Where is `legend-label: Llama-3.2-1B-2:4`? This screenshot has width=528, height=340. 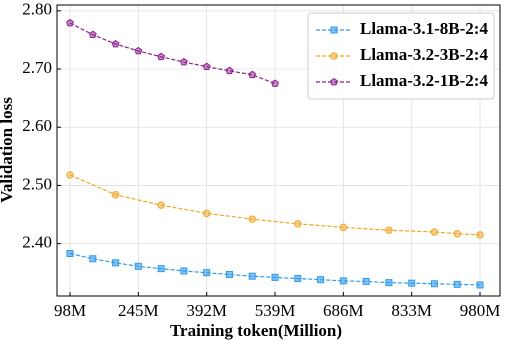 legend-label: Llama-3.2-1B-2:4 is located at coordinates (424, 80).